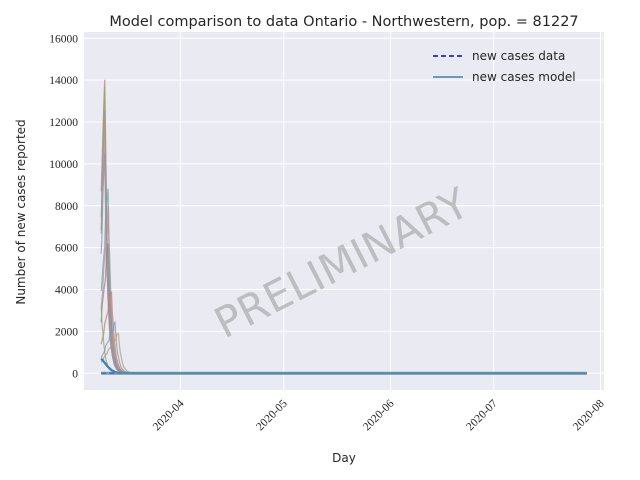 The height and width of the screenshot is (480, 640). What do you see at coordinates (344, 458) in the screenshot?
I see `x-axis-label: Day` at bounding box center [344, 458].